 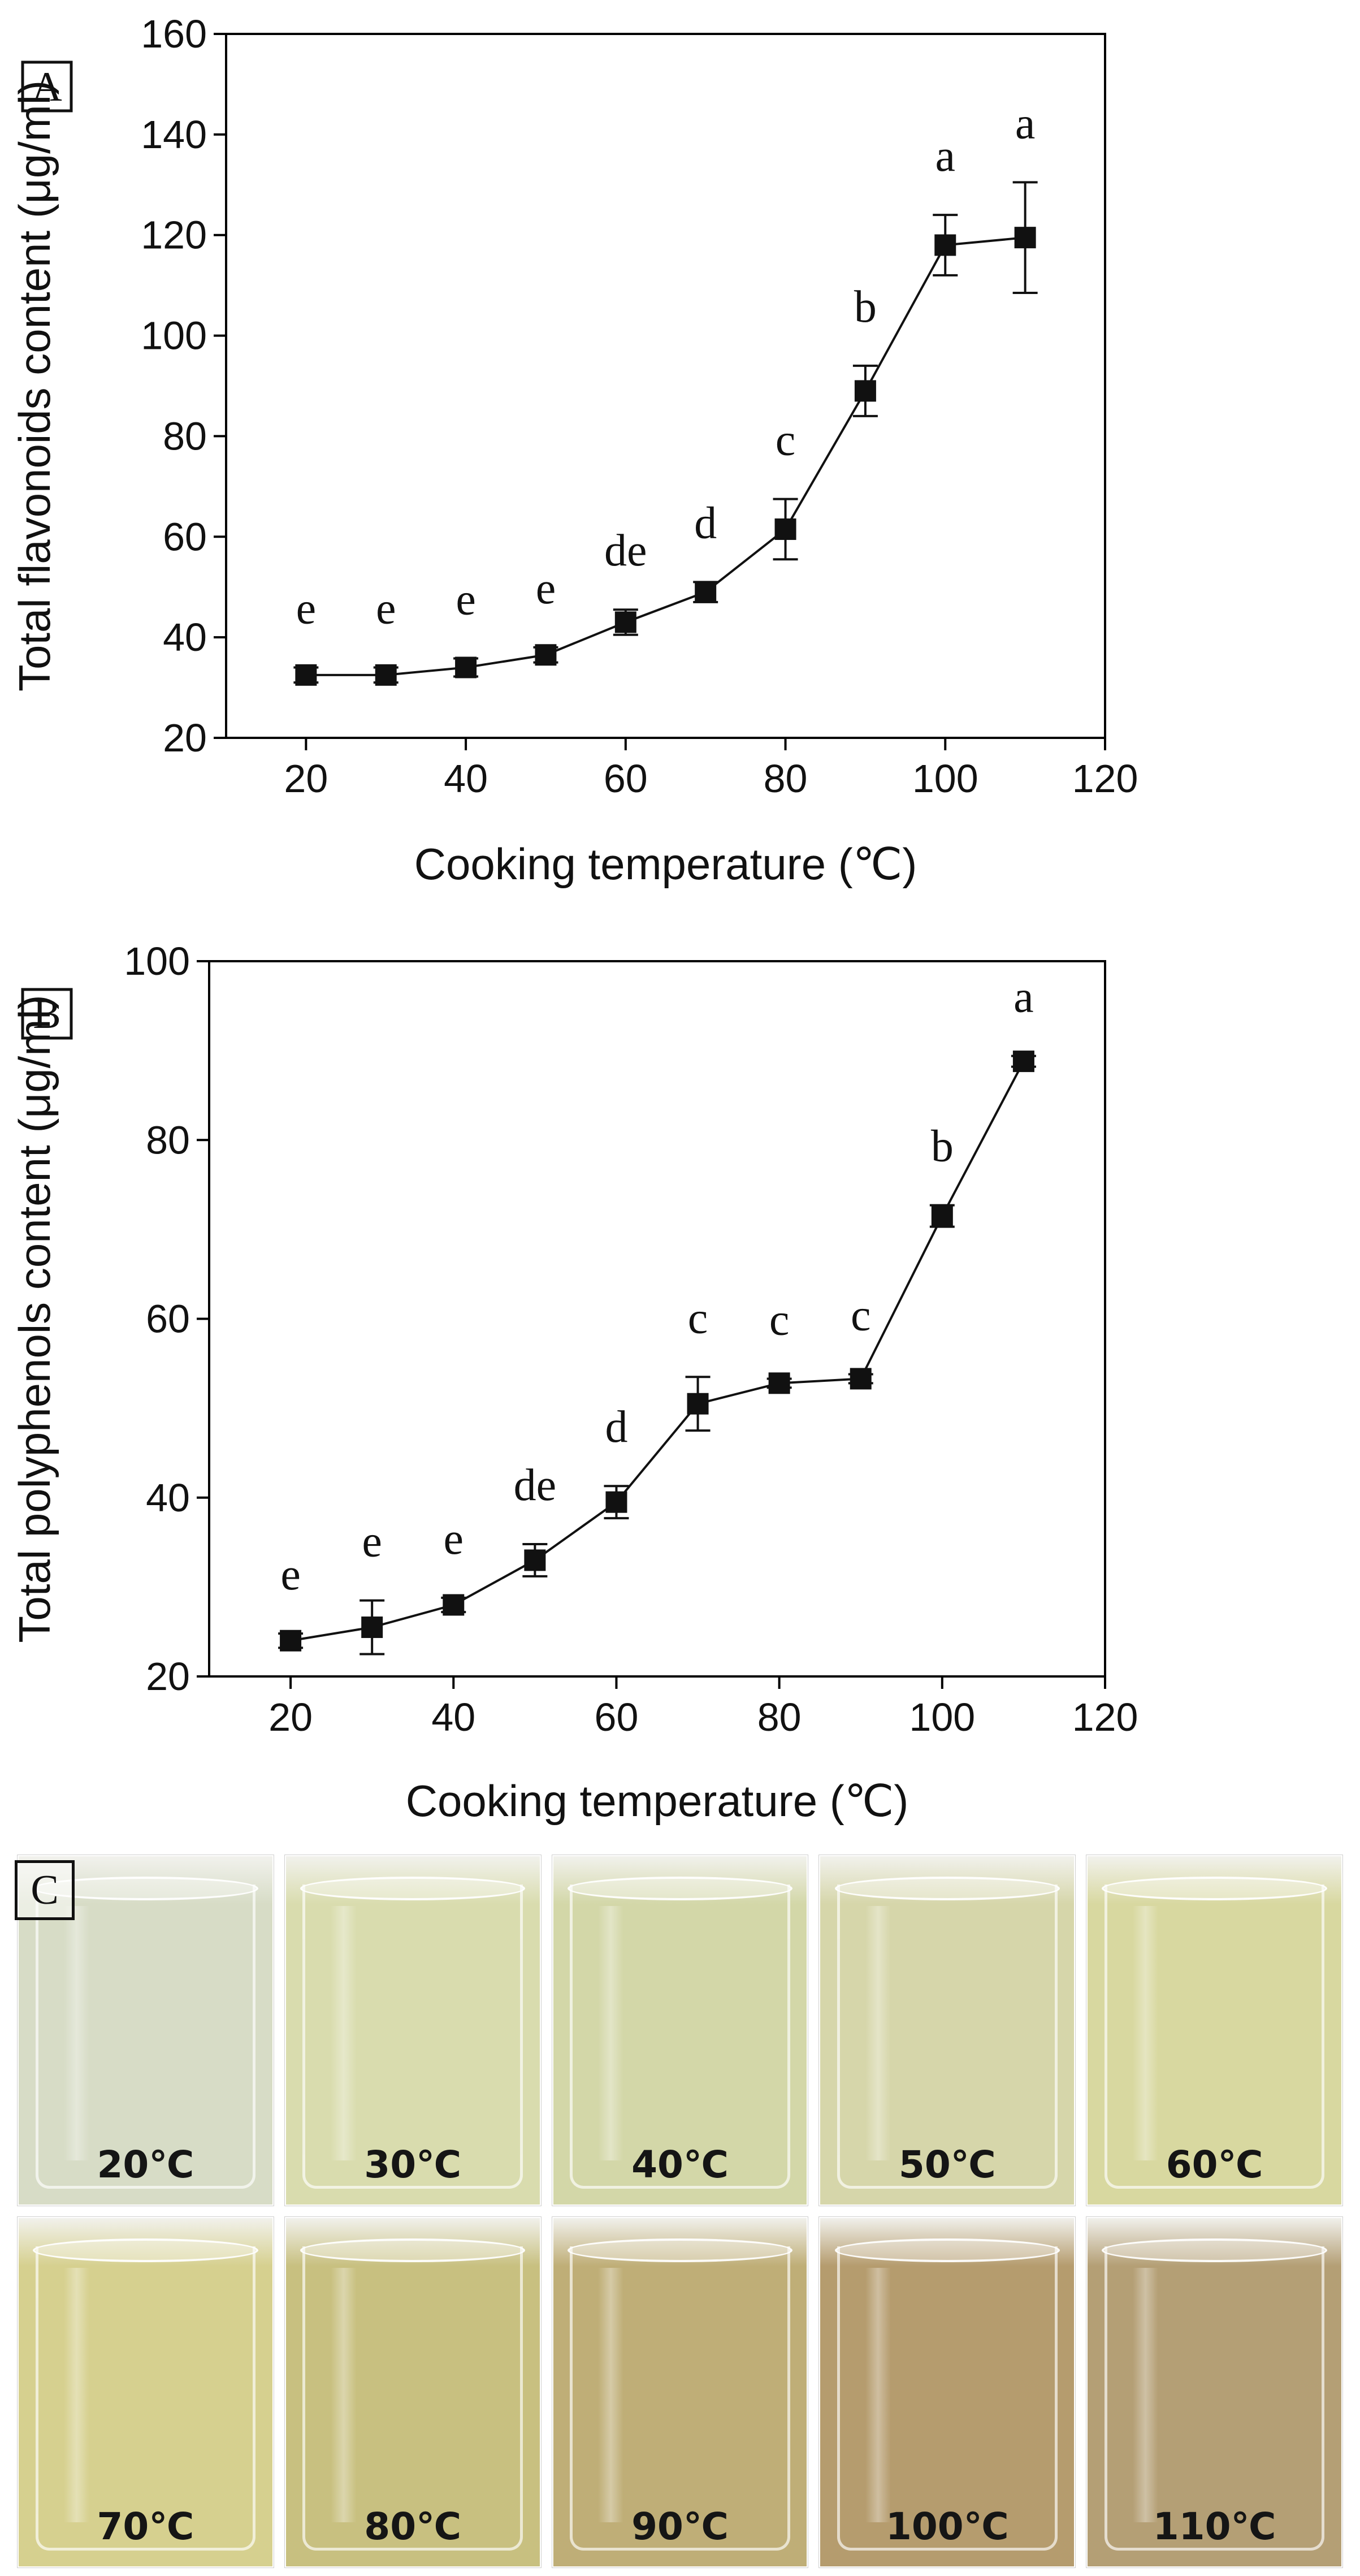 What do you see at coordinates (174, 135) in the screenshot?
I see `y-tick-label: 140` at bounding box center [174, 135].